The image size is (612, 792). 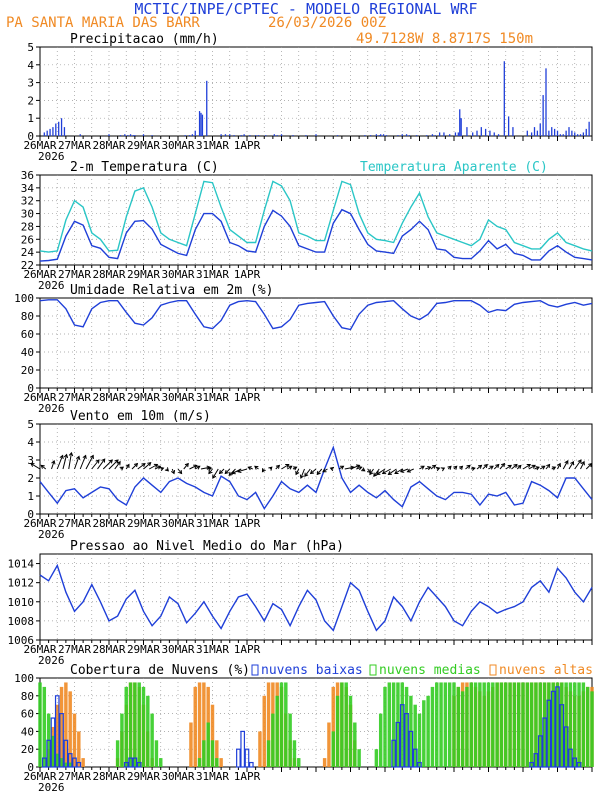 What do you see at coordinates (27, 352) in the screenshot?
I see `y-tick-label: 40` at bounding box center [27, 352].